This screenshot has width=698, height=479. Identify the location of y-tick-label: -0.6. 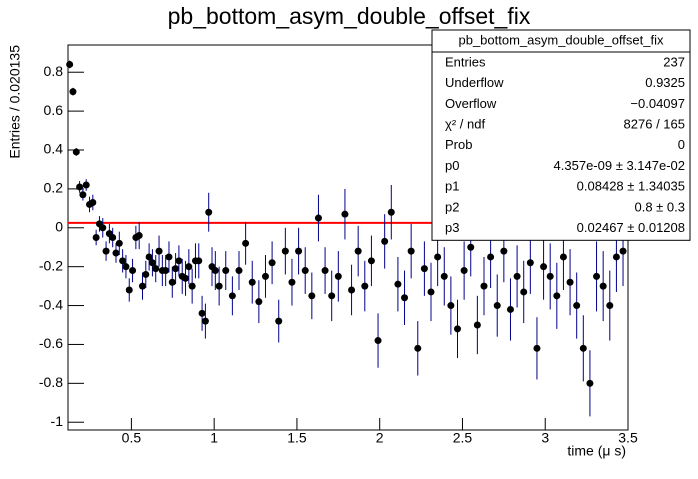
(51, 343).